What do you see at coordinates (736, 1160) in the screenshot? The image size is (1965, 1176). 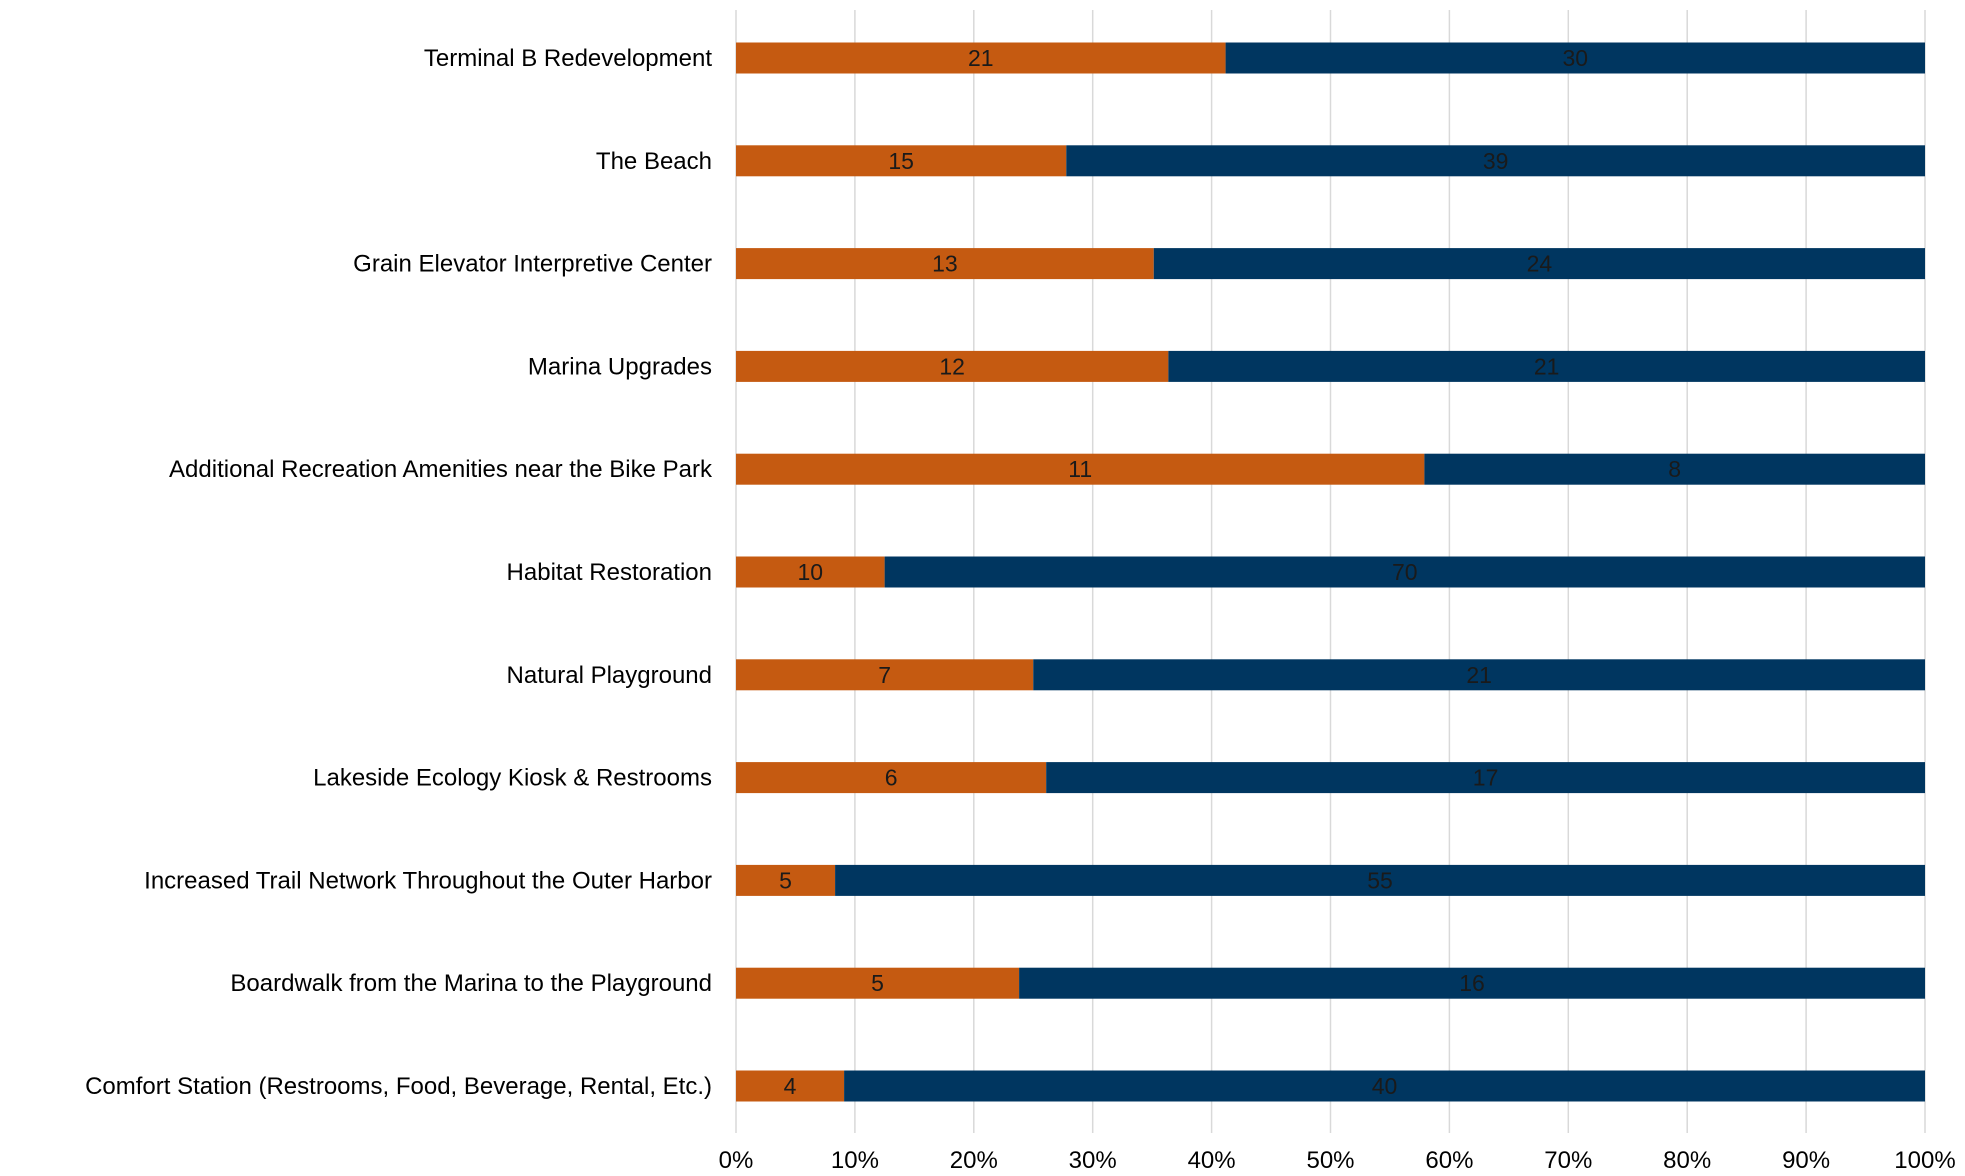 I see `x-tick-label: 0%` at bounding box center [736, 1160].